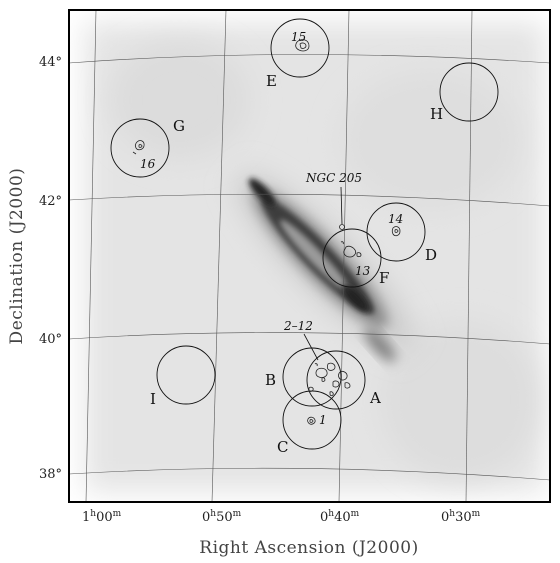 This screenshot has width=560, height=563. Describe the element at coordinates (298, 326) in the screenshot. I see `source-number-2-12: 2–12` at that location.